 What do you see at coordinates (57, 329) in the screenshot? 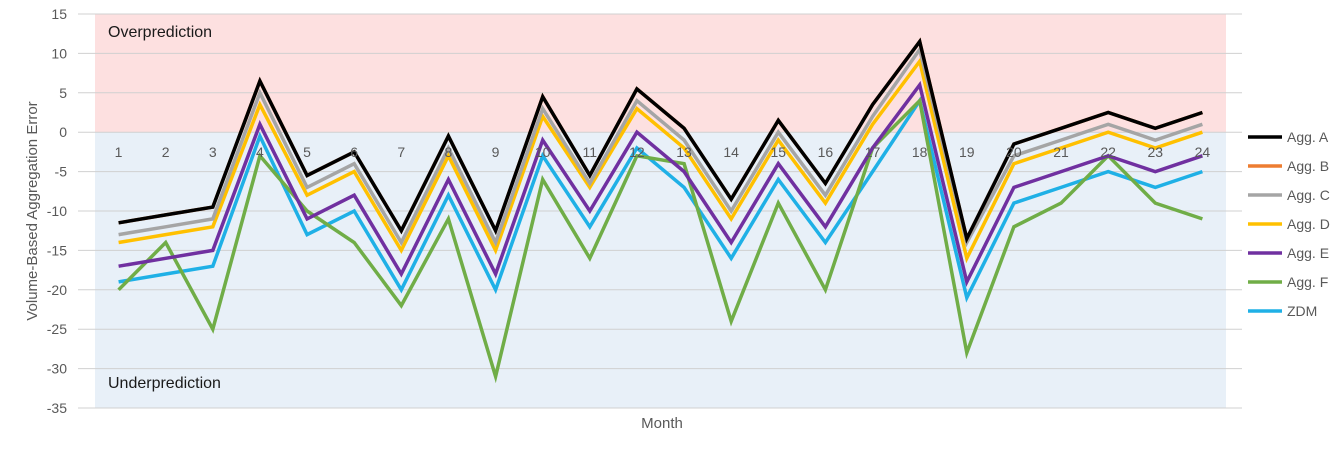
I see `y-tick-label: -25` at bounding box center [57, 329].